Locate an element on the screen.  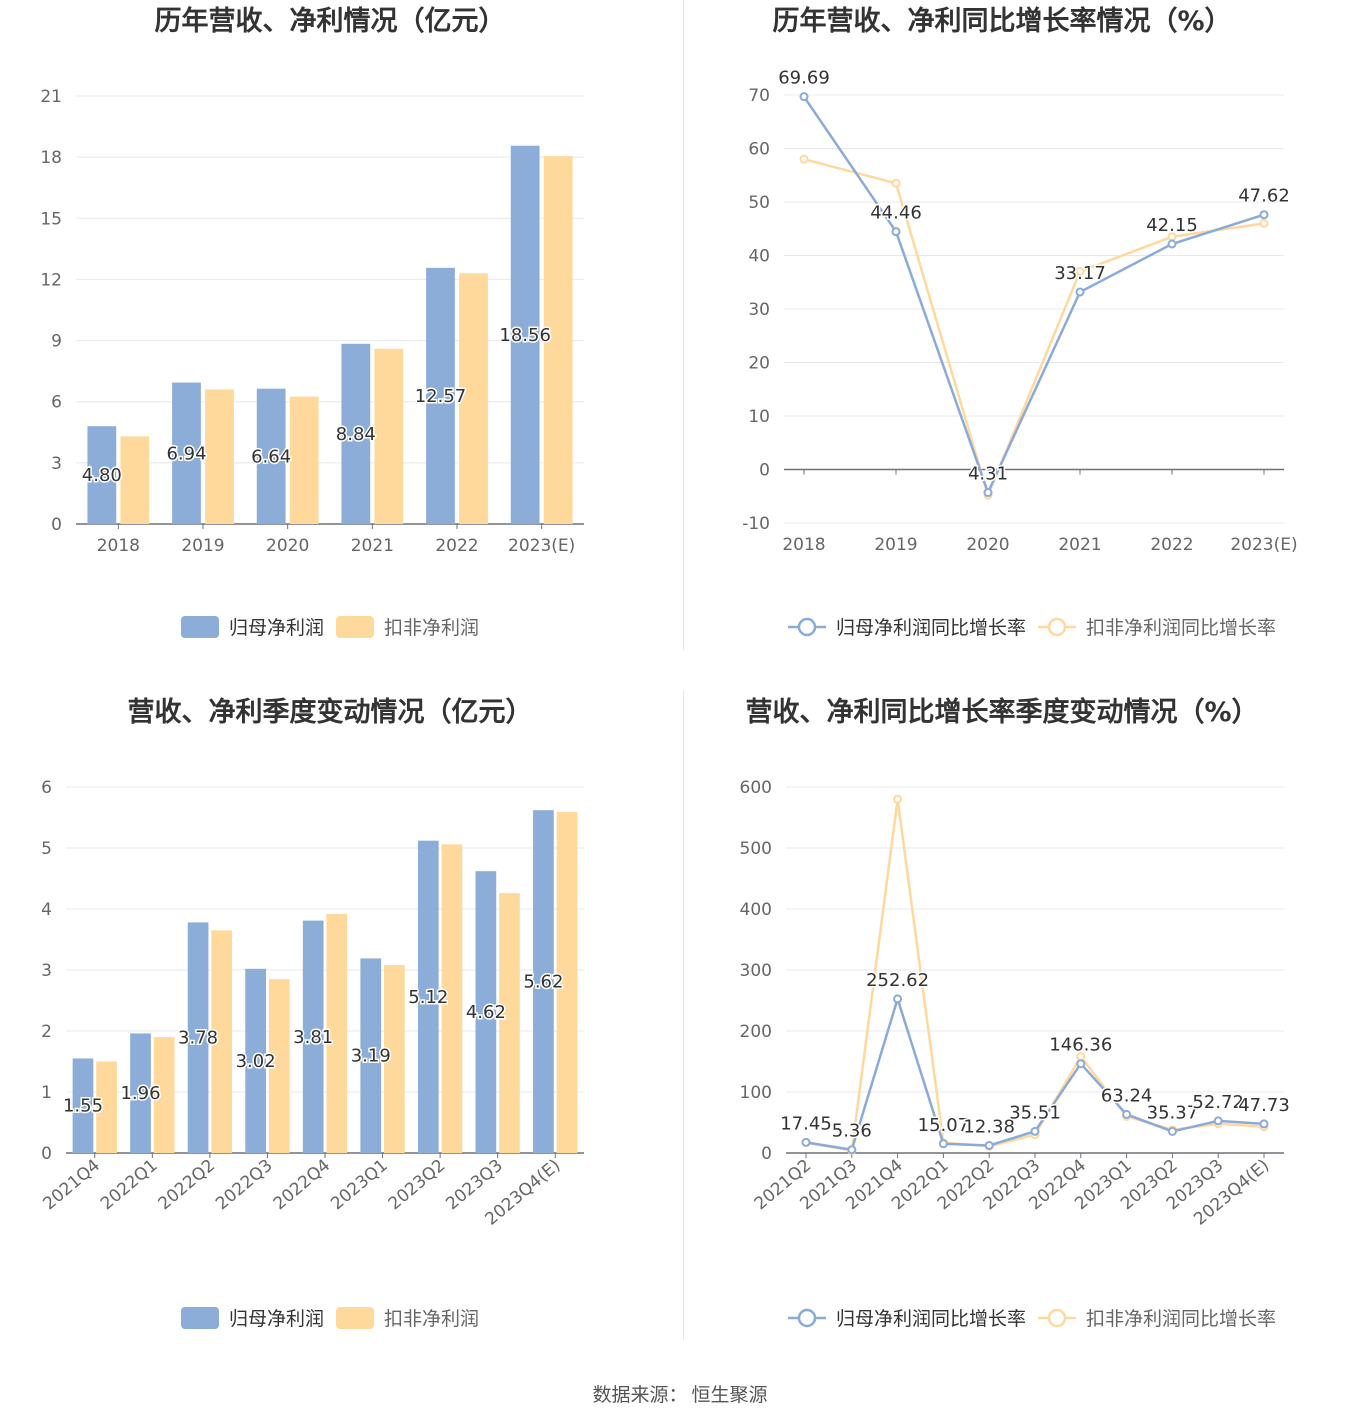
y-tick-label: 4 is located at coordinates (46, 910).